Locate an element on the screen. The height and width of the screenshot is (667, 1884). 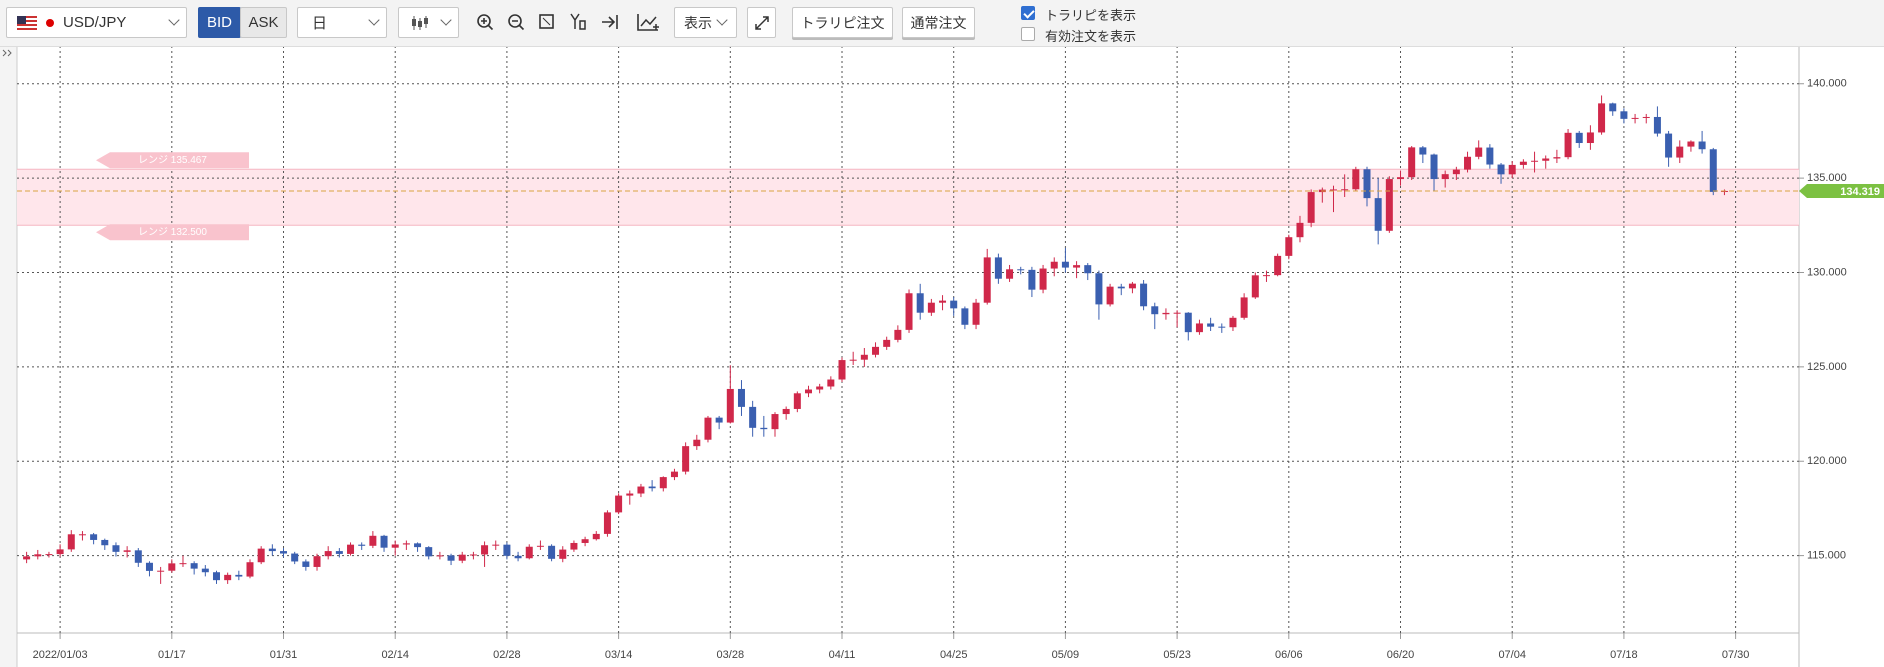
display: 表示 is located at coordinates (698, 22).